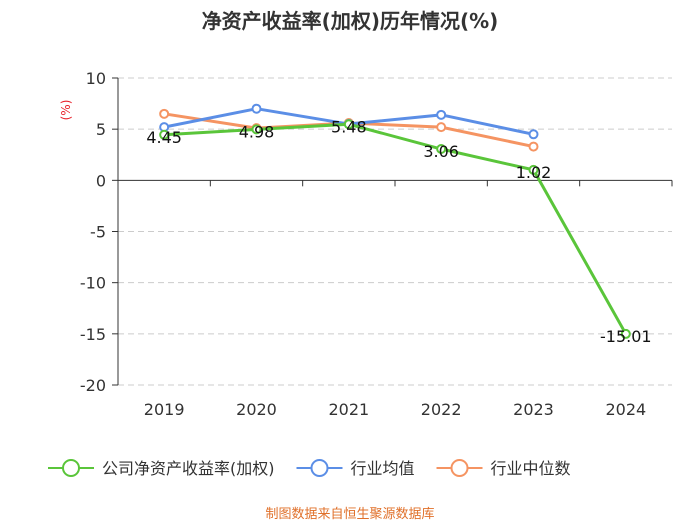  What do you see at coordinates (93, 385) in the screenshot?
I see `y-tick-label: -20` at bounding box center [93, 385].